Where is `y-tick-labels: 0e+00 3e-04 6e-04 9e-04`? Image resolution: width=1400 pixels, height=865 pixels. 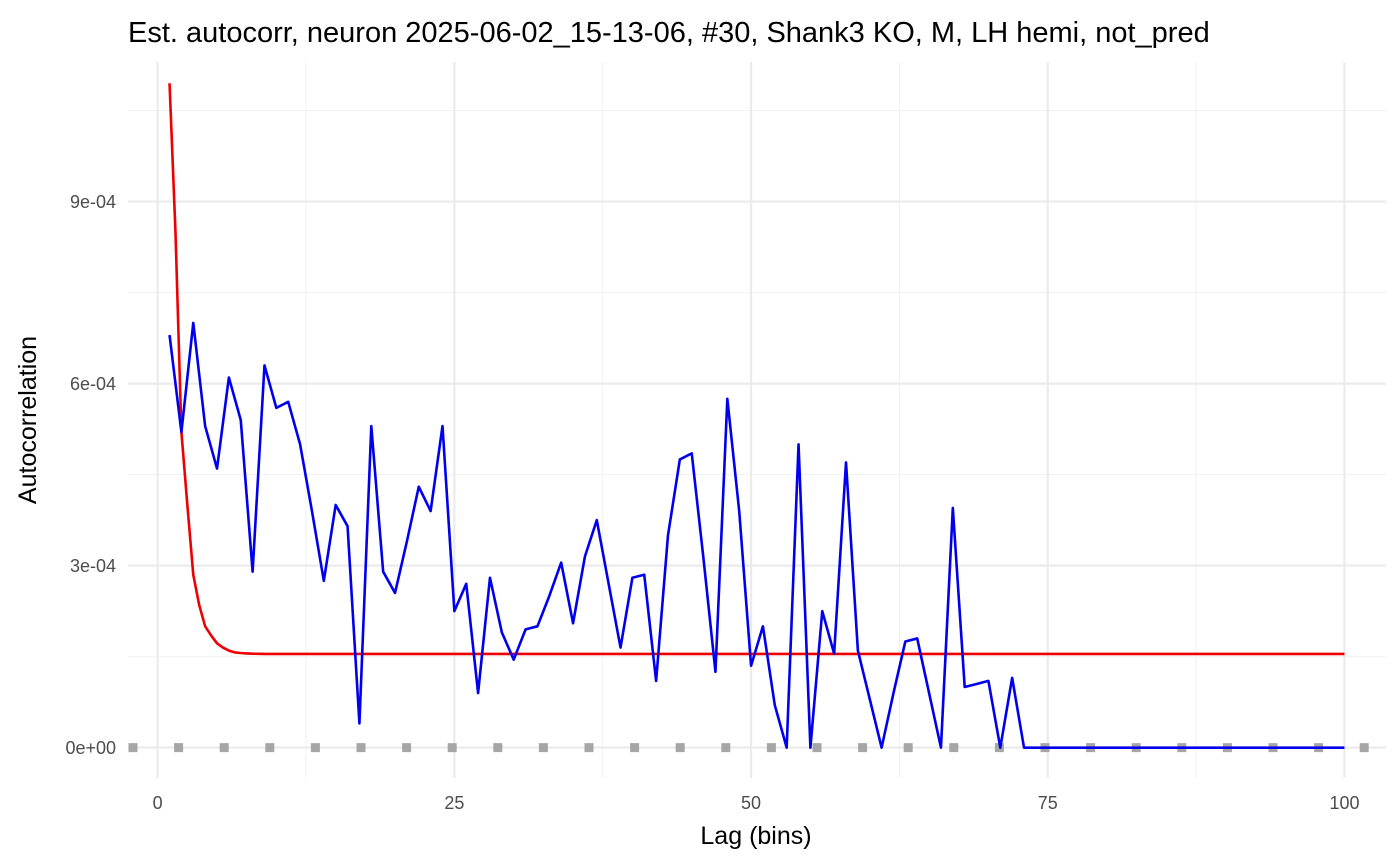
y-tick-labels: 0e+00 3e-04 6e-04 9e-04 is located at coordinates (90, 475).